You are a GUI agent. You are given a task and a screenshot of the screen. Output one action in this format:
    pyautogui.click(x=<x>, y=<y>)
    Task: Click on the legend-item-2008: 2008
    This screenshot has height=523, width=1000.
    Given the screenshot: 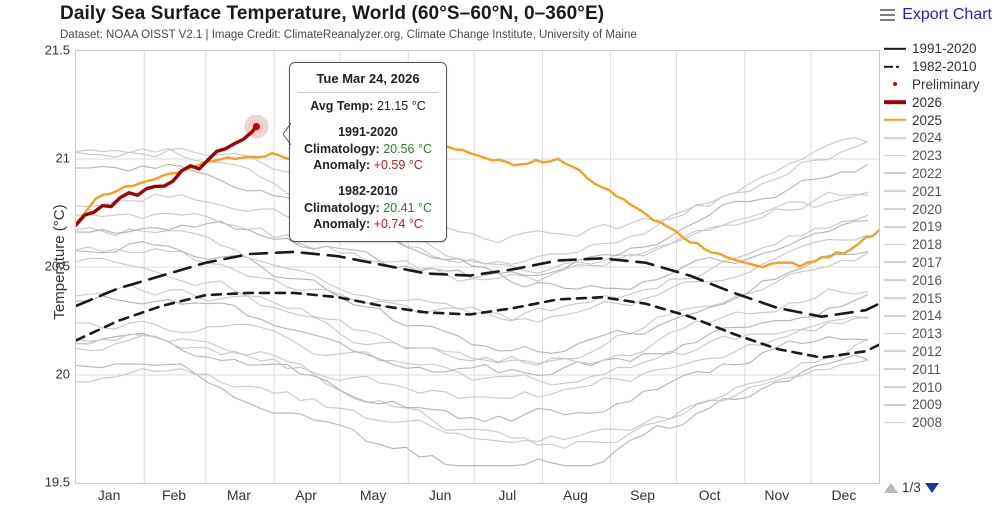 What is the action you would take?
    pyautogui.click(x=942, y=423)
    